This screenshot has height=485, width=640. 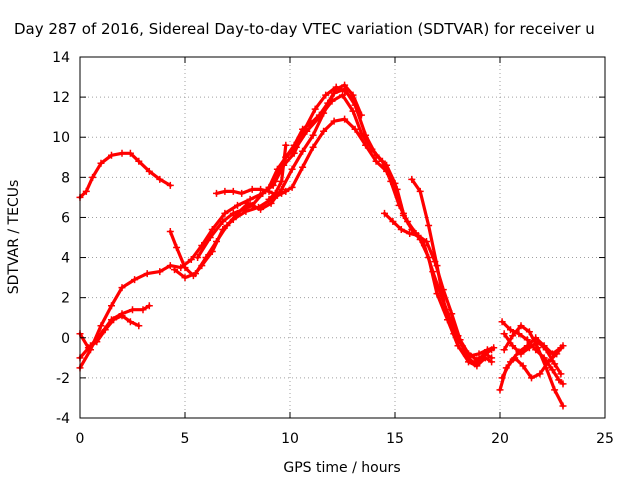 I want to click on y-tick-label: 4, so click(x=65, y=259).